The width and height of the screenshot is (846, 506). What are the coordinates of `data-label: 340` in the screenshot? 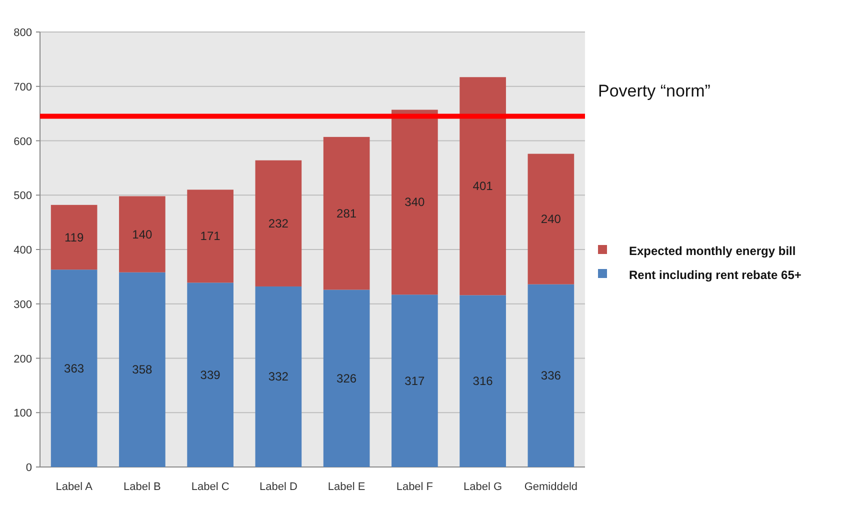 It's located at (415, 202).